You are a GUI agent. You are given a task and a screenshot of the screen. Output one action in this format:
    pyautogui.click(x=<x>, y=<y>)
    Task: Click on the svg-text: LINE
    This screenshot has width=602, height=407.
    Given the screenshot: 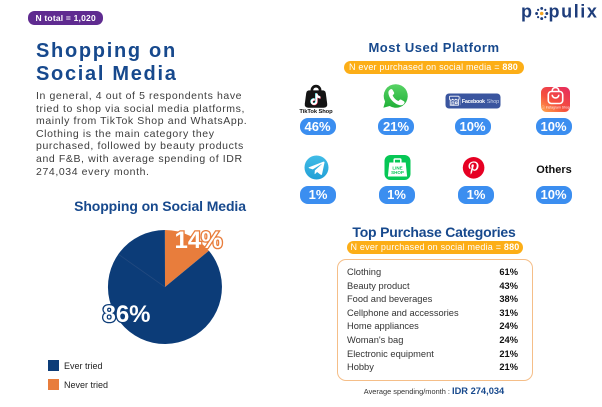 What is the action you would take?
    pyautogui.click(x=397, y=167)
    